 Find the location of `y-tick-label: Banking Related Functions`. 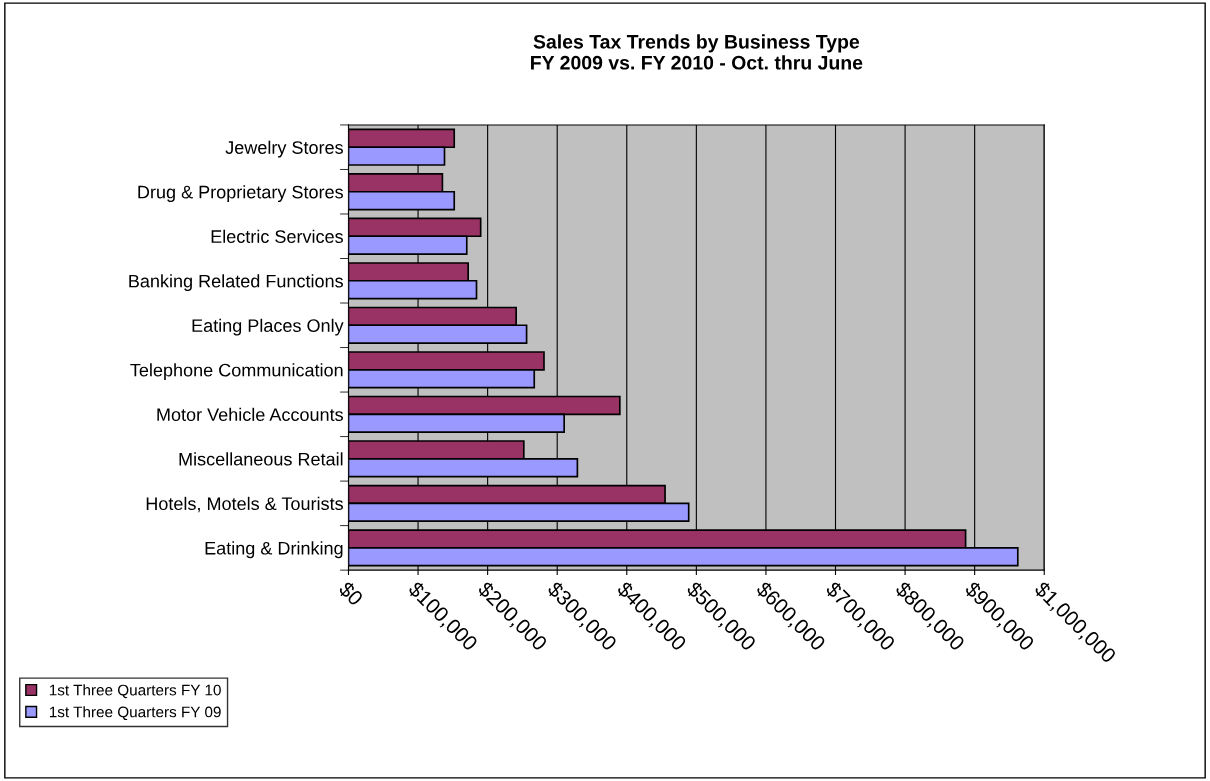

y-tick-label: Banking Related Functions is located at coordinates (236, 283).